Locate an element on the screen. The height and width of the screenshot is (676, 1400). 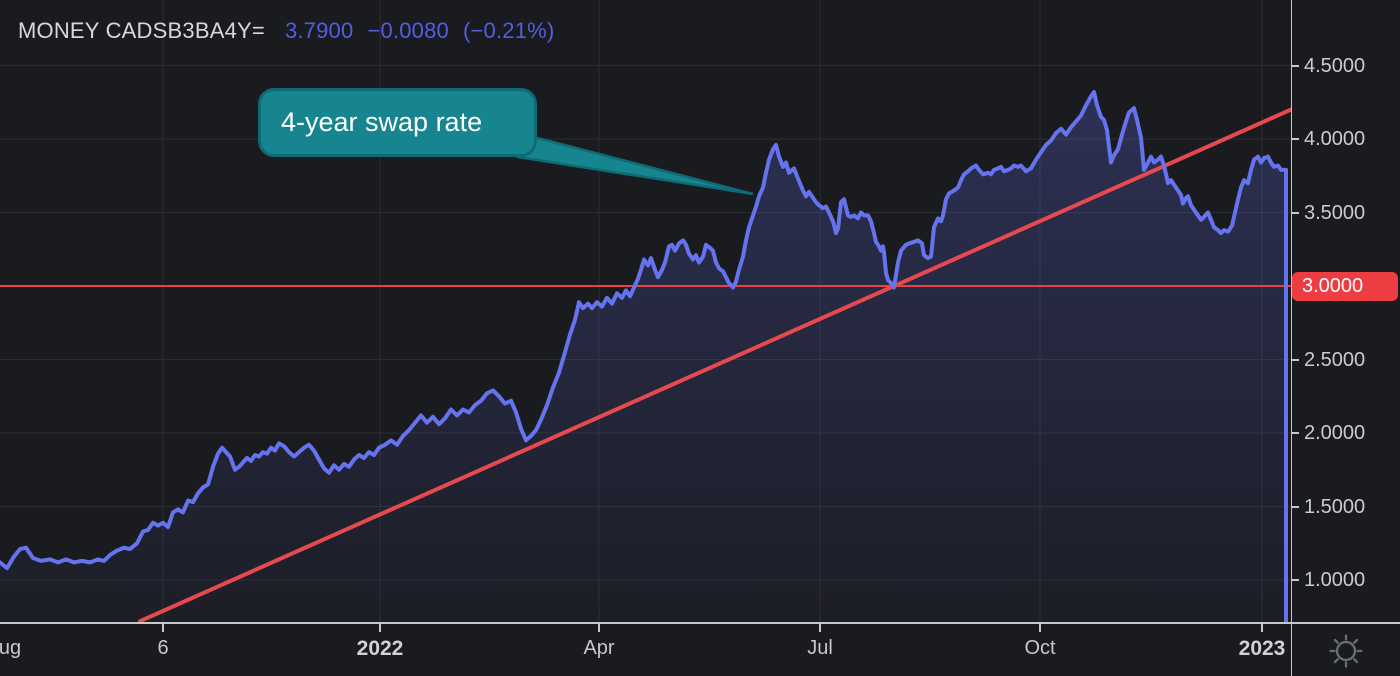
last-price: 3.7900 is located at coordinates (319, 30).